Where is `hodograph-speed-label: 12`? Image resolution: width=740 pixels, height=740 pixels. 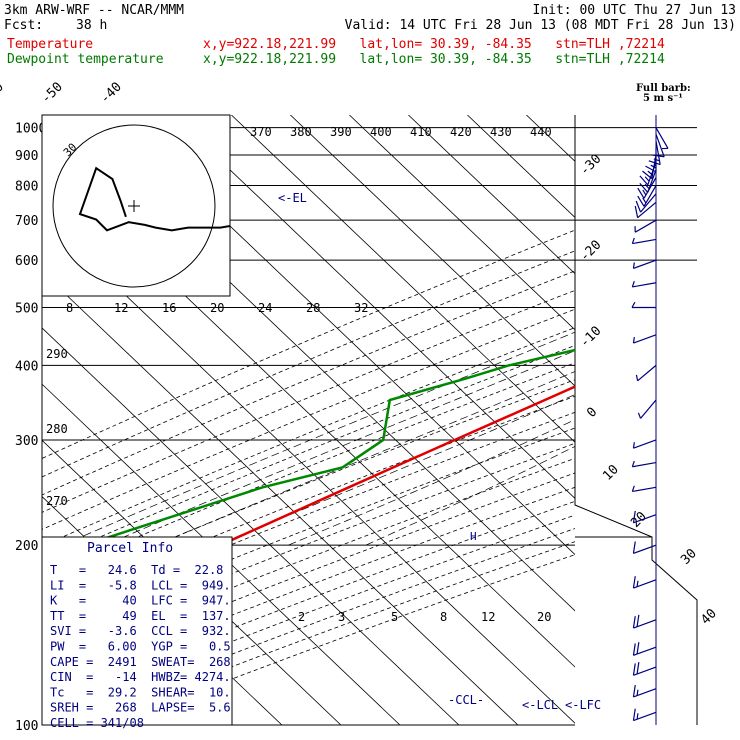 hodograph-speed-label: 12 is located at coordinates (121, 308).